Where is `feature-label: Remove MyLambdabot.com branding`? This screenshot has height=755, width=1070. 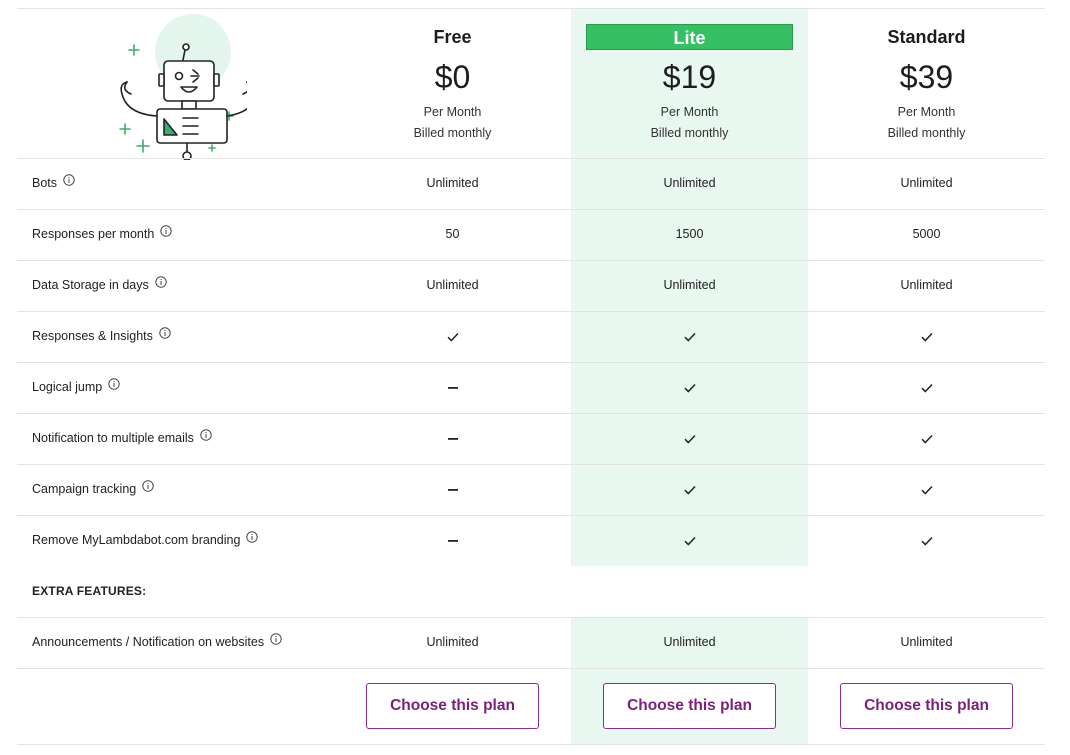
feature-label: Remove MyLambdabot.com branding is located at coordinates (145, 540).